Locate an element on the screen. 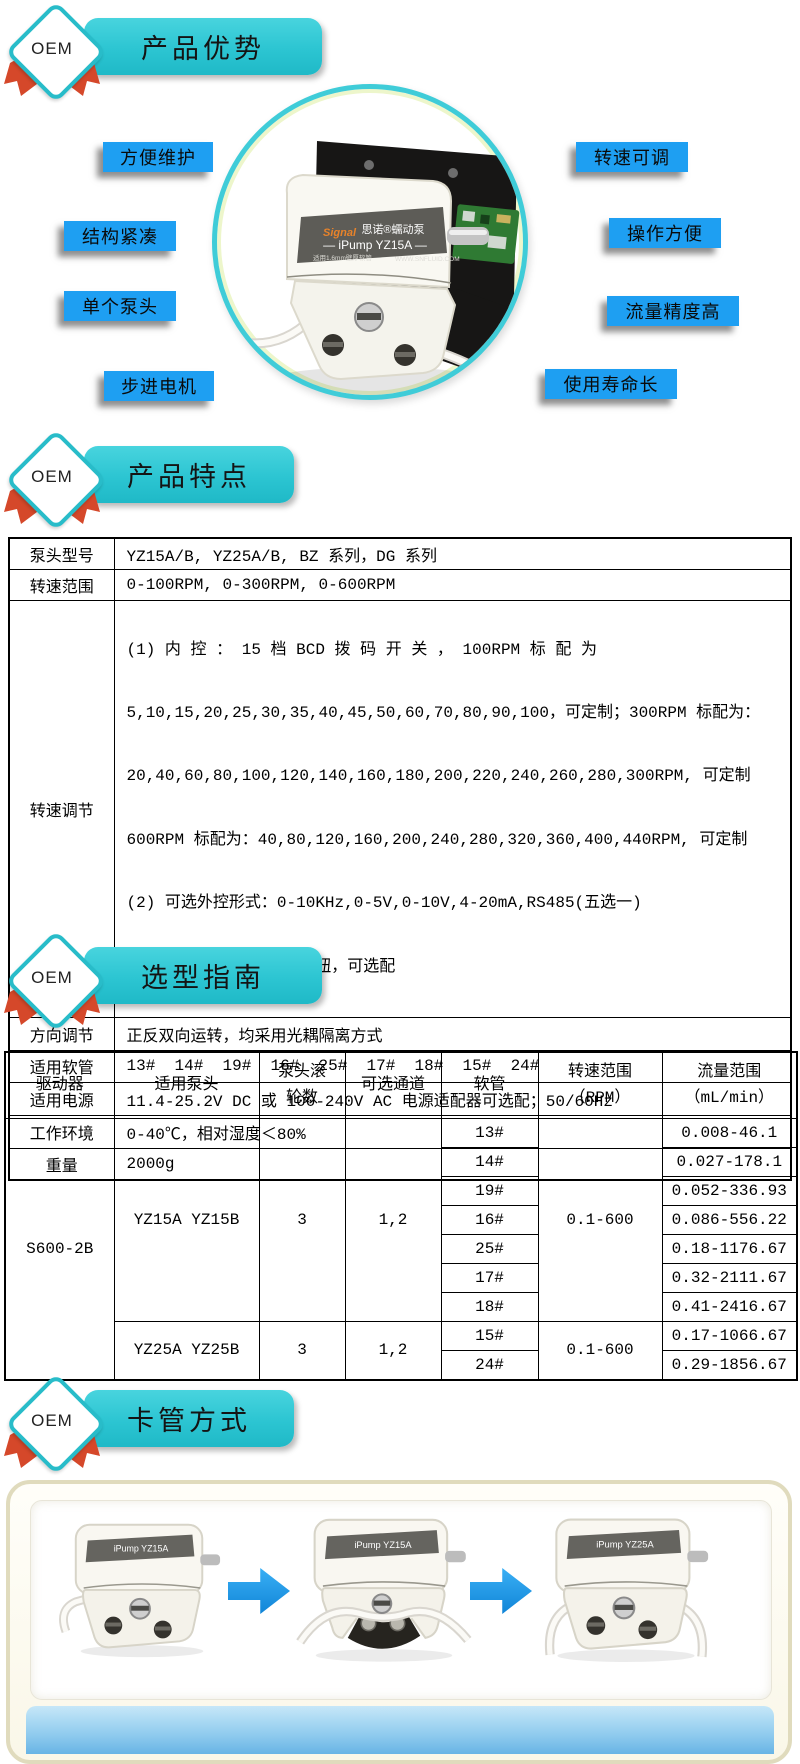  spec-value: YZ15A/B, YZ25A/B, BZ 系列，DG 系列 is located at coordinates (452, 553).